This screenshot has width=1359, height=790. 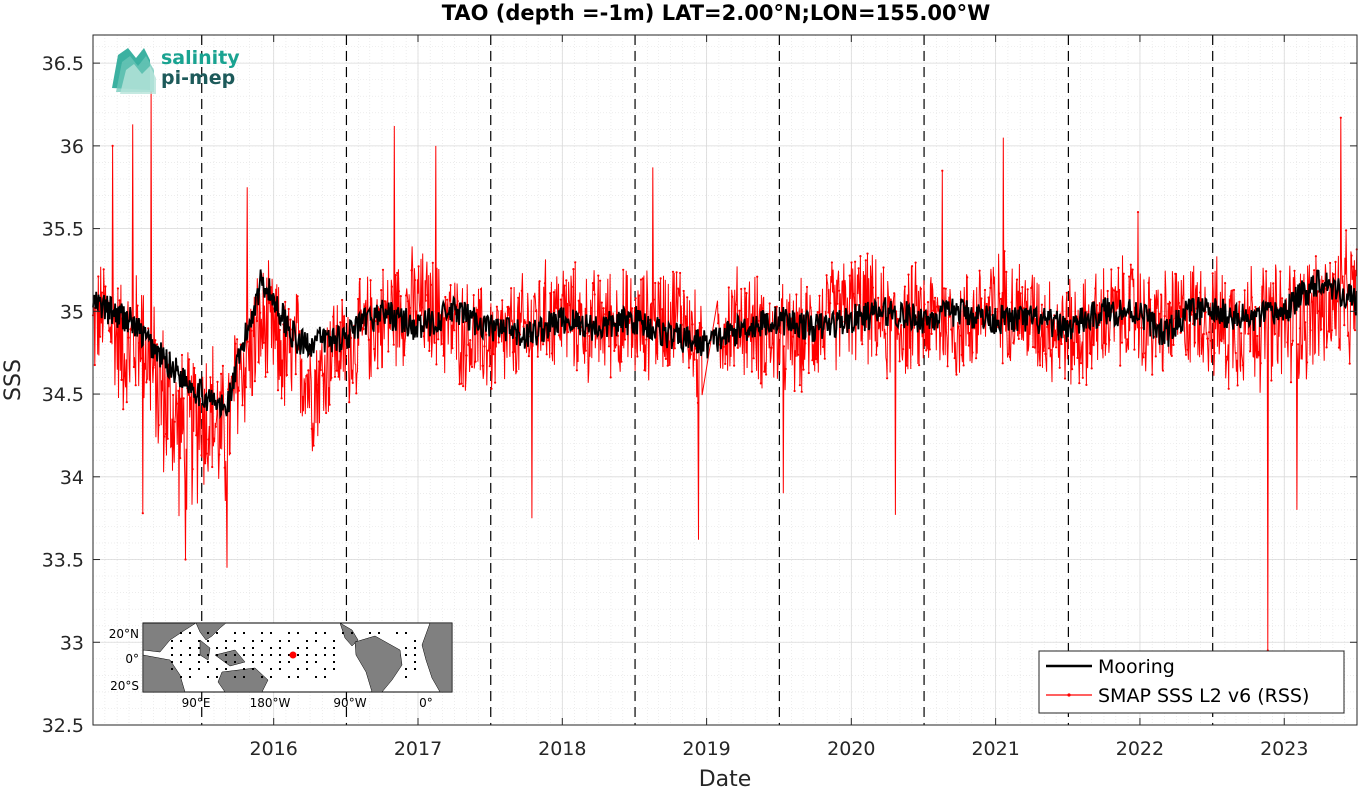 What do you see at coordinates (63, 561) in the screenshot?
I see `y-tick-label: 33.5` at bounding box center [63, 561].